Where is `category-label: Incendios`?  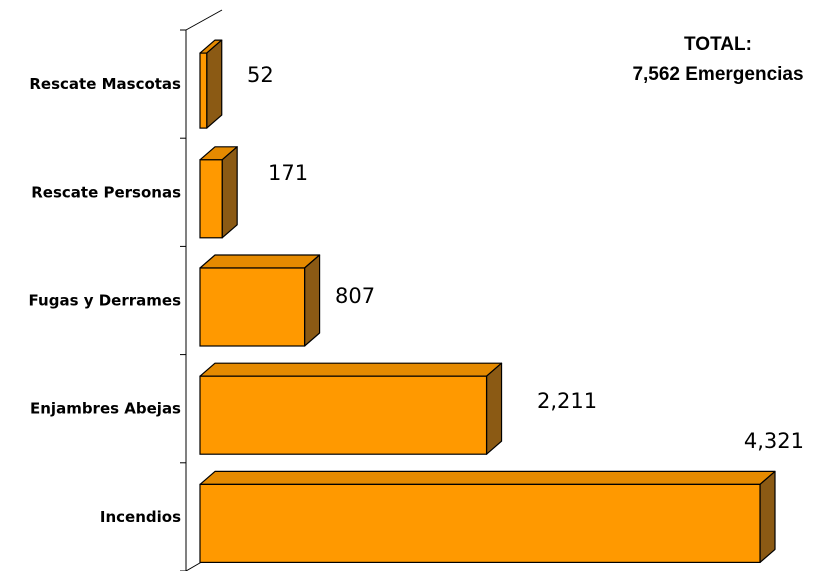
category-label: Incendios is located at coordinates (140, 517).